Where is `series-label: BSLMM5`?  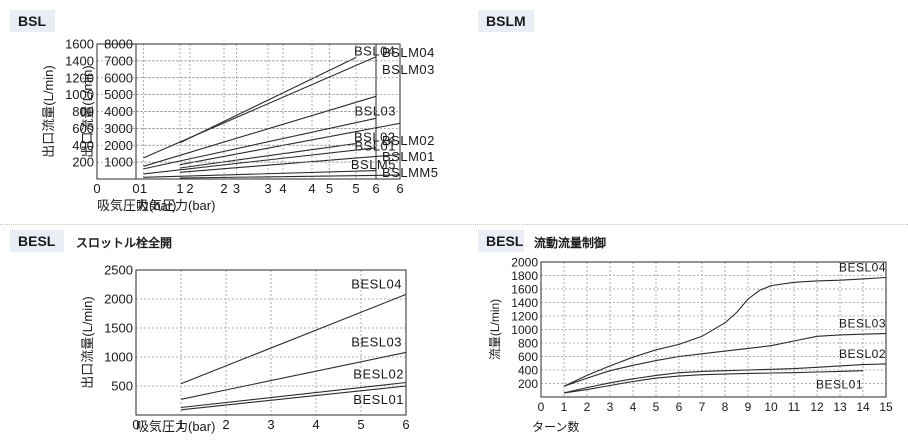 series-label: BSLMM5 is located at coordinates (410, 172).